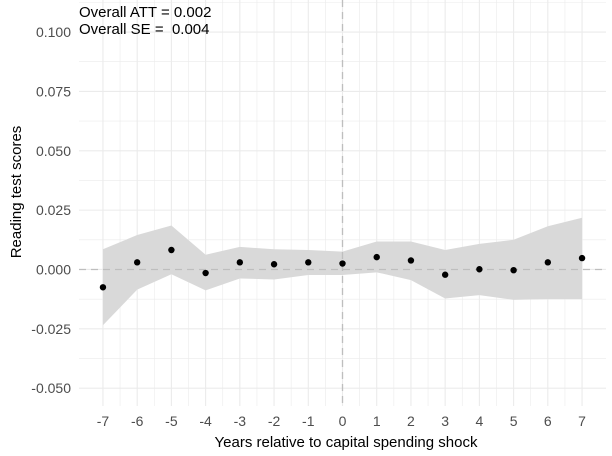  I want to click on y-axis-title: Reading test scores, so click(16, 192).